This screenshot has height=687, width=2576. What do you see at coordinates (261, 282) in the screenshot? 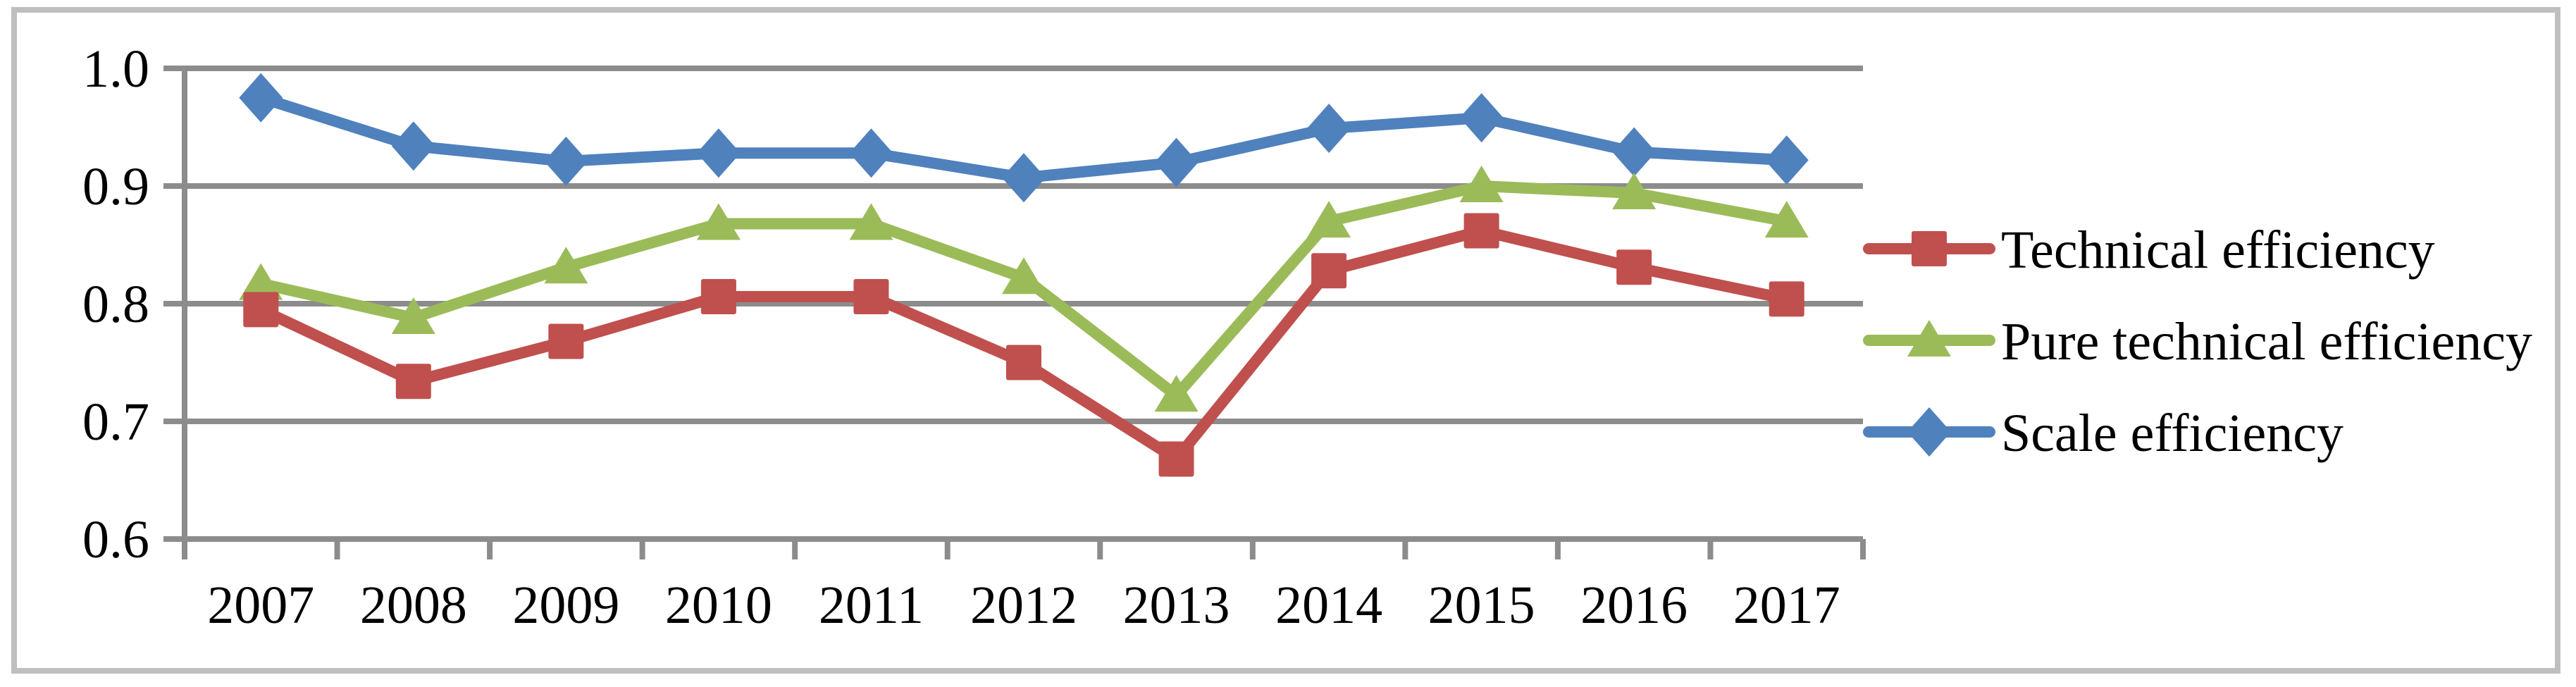
I see `data-point-pure-technical-efficiency-2007` at bounding box center [261, 282].